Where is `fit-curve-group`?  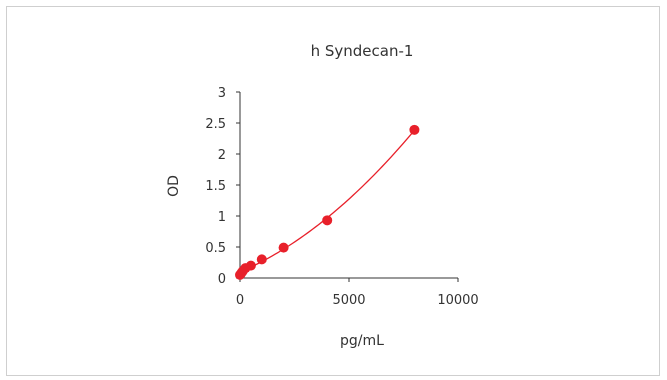 fit-curve-group is located at coordinates (327, 201).